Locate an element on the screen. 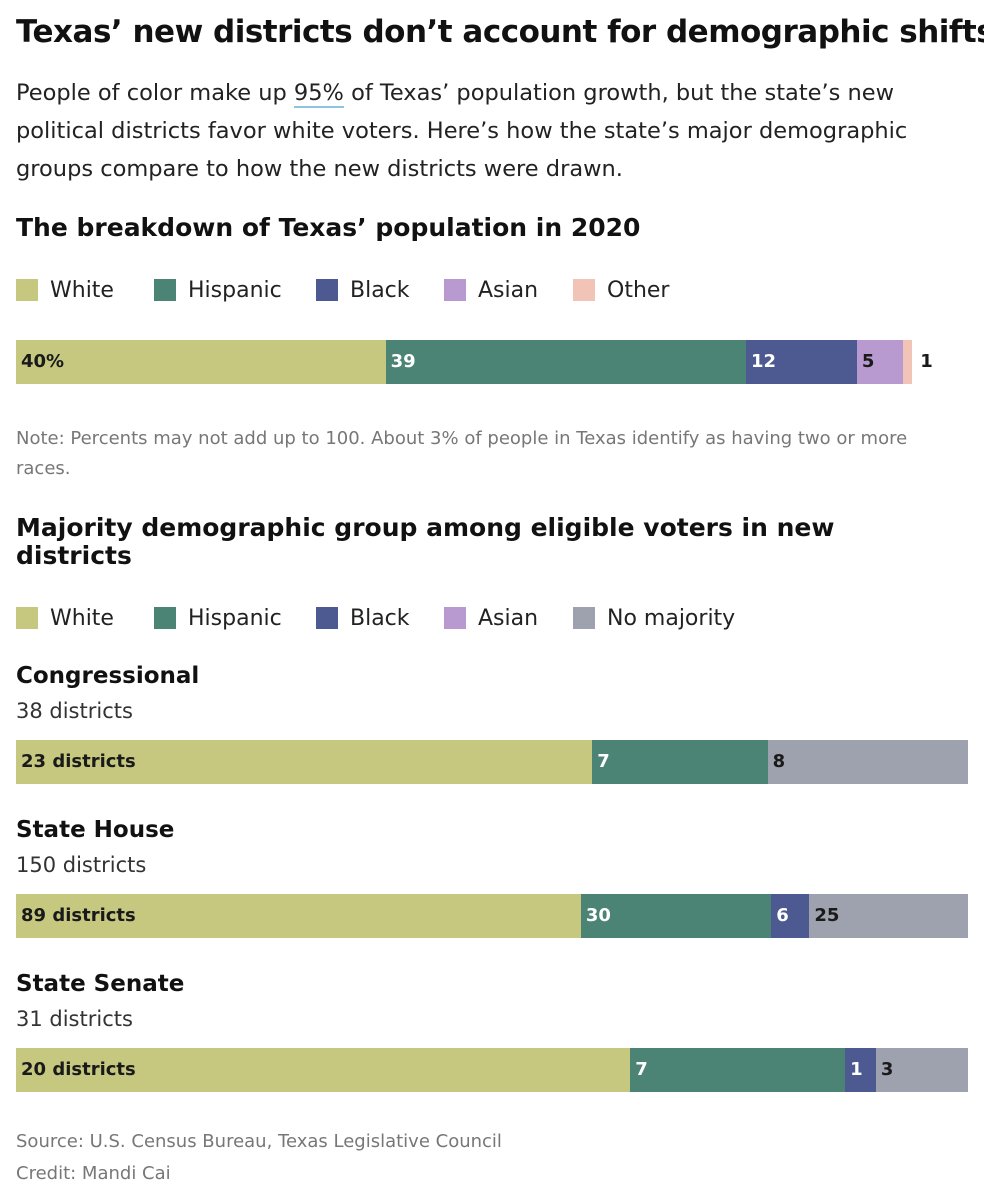 The height and width of the screenshot is (1198, 984). population-legend-item-hispanic: Hispanic is located at coordinates (218, 290).